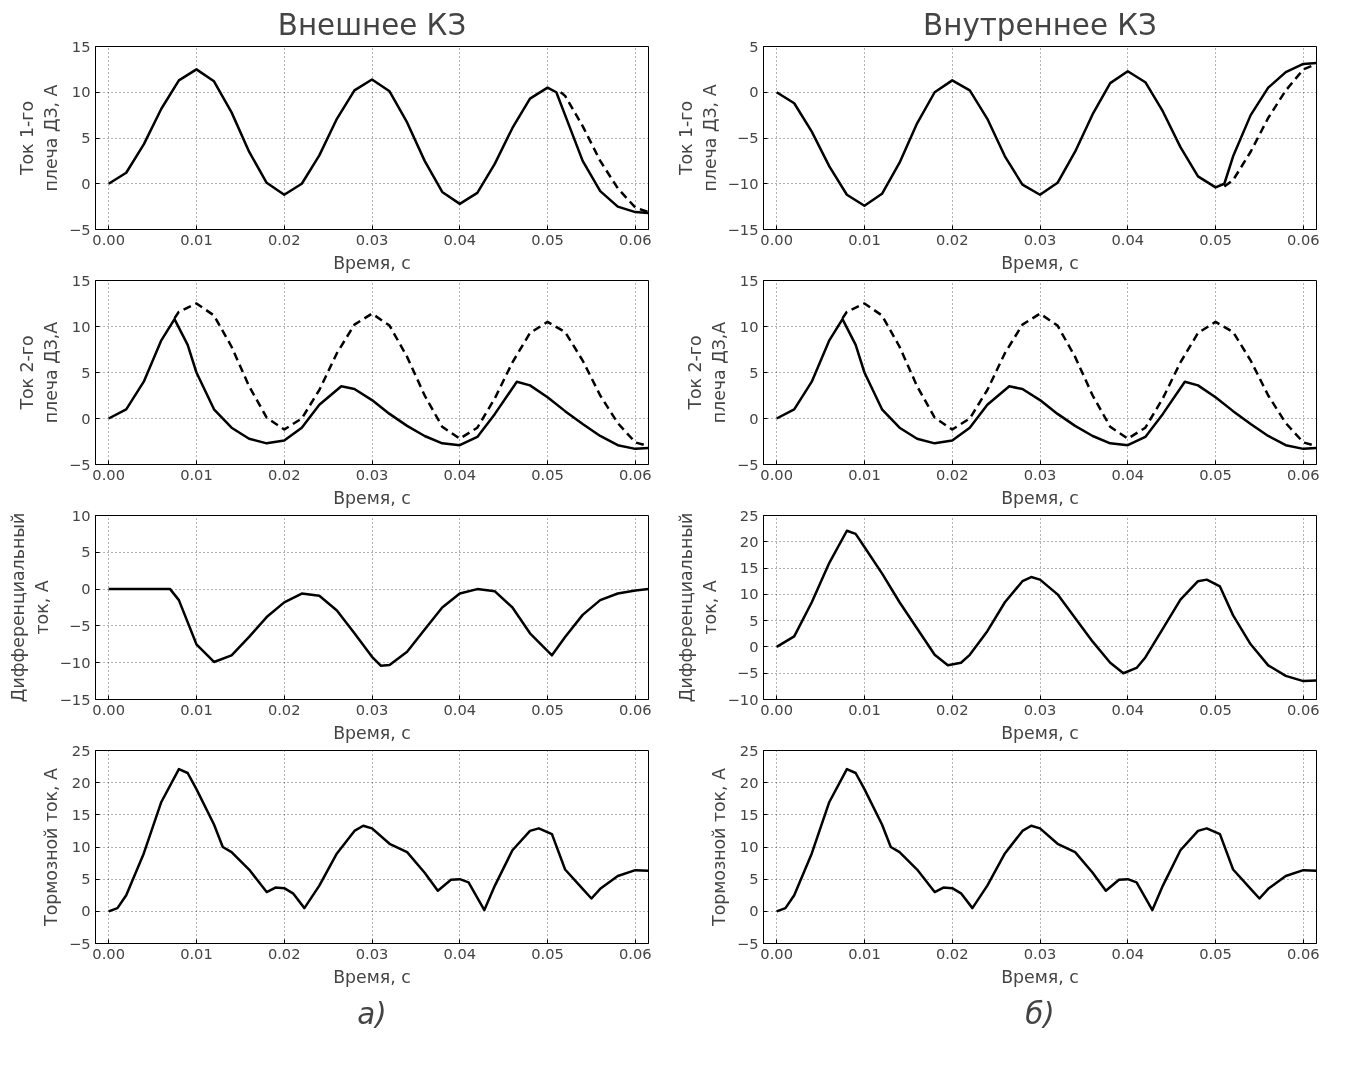 Image resolution: width=1347 pixels, height=1066 pixels. What do you see at coordinates (372, 1013) in the screenshot?
I see `text: а)` at bounding box center [372, 1013].